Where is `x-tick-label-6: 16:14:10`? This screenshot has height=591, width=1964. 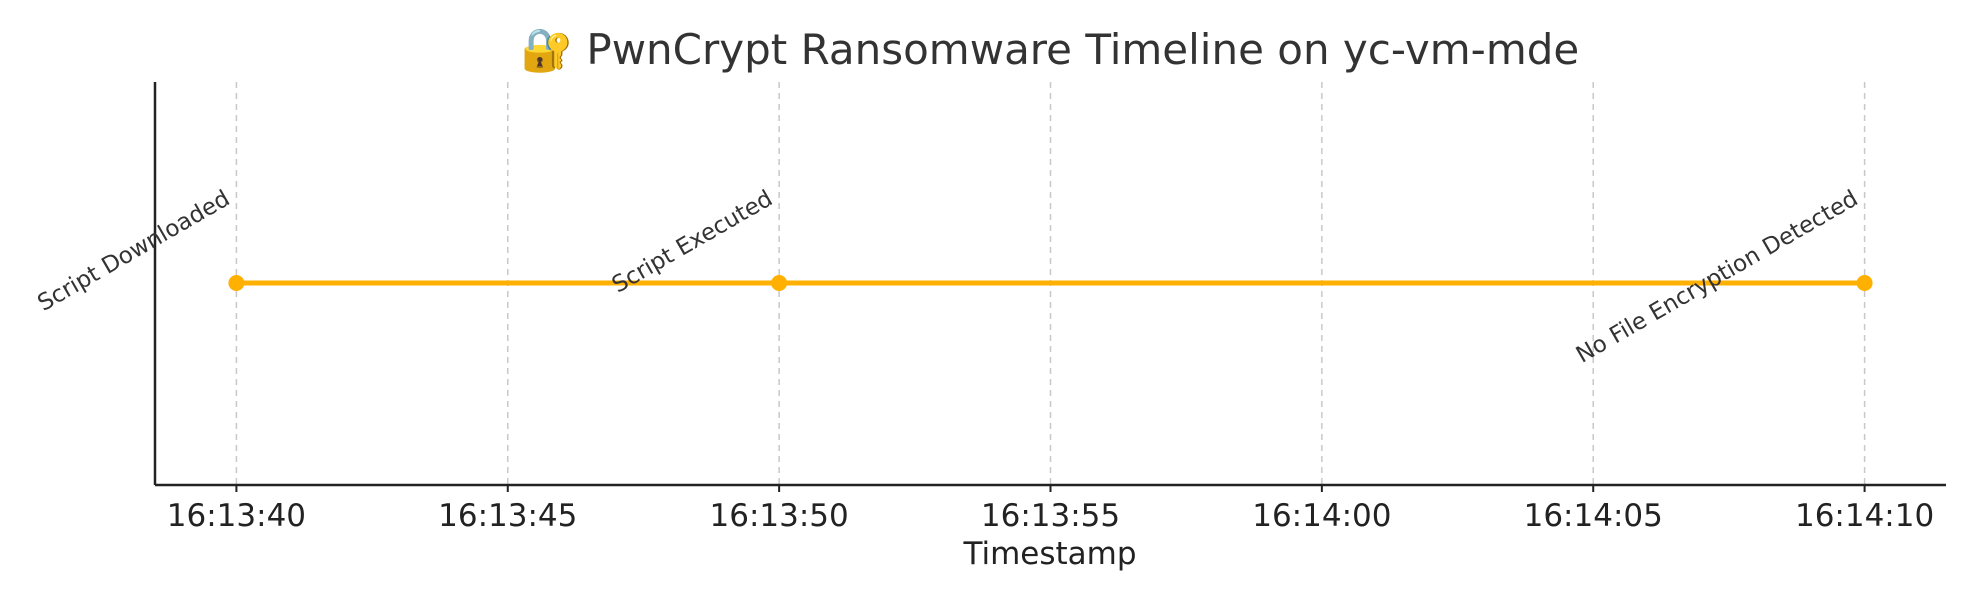
x-tick-label-6: 16:14:10 is located at coordinates (1864, 516).